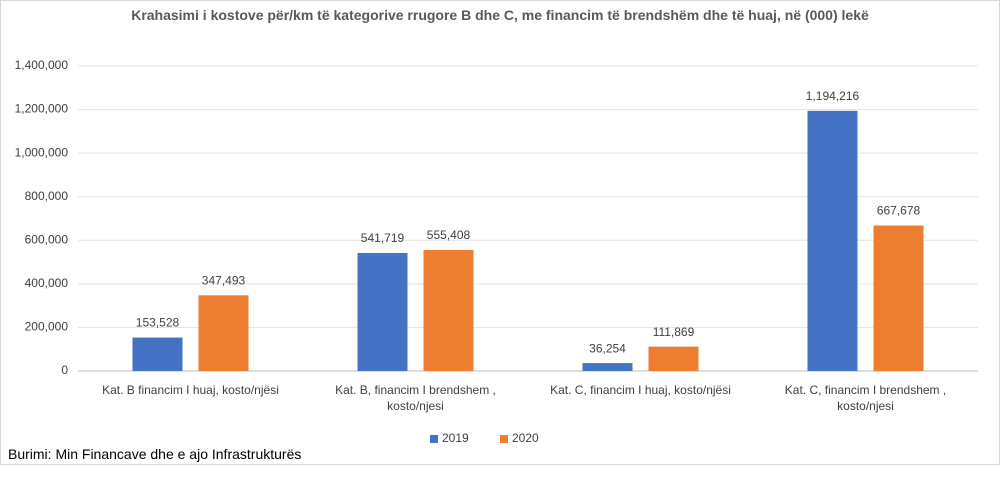 The width and height of the screenshot is (1000, 482). What do you see at coordinates (833, 96) in the screenshot?
I see `value-label: 1,194,216` at bounding box center [833, 96].